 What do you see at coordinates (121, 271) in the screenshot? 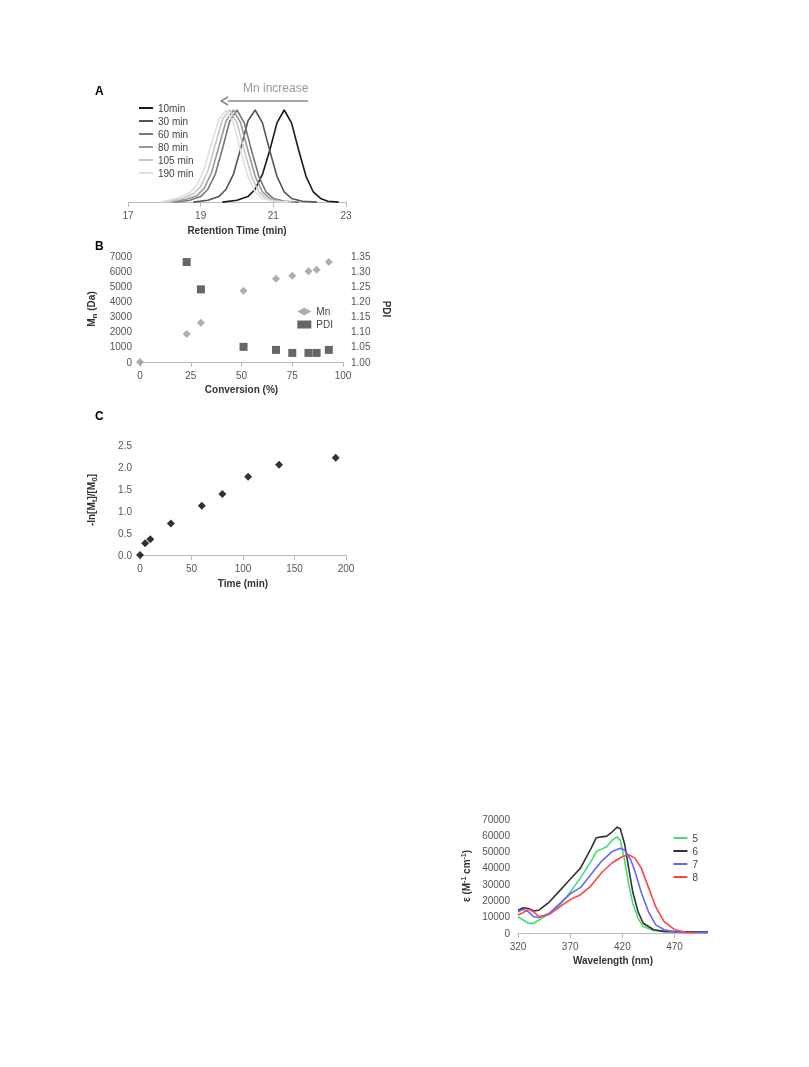
I see `y-tick-label: 6000` at bounding box center [121, 271].